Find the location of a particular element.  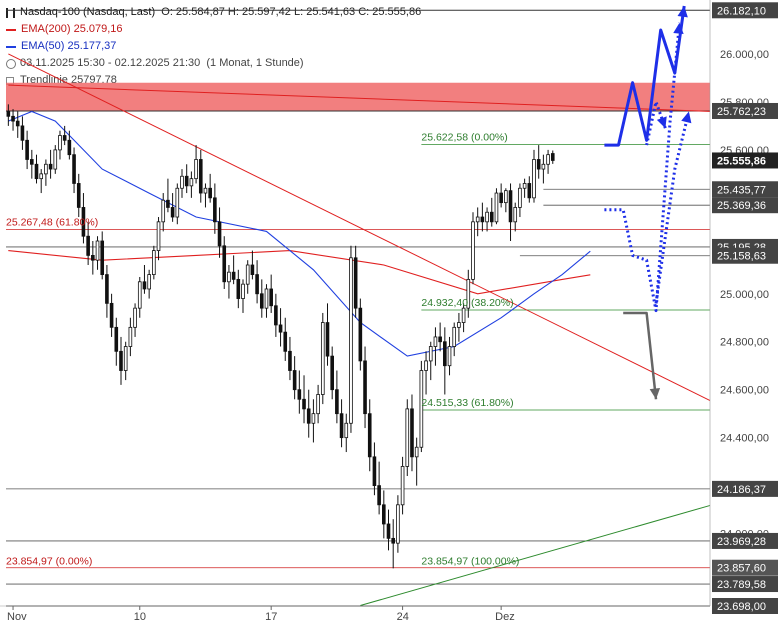

price-tick-label: 25.000,00 is located at coordinates (744, 295).